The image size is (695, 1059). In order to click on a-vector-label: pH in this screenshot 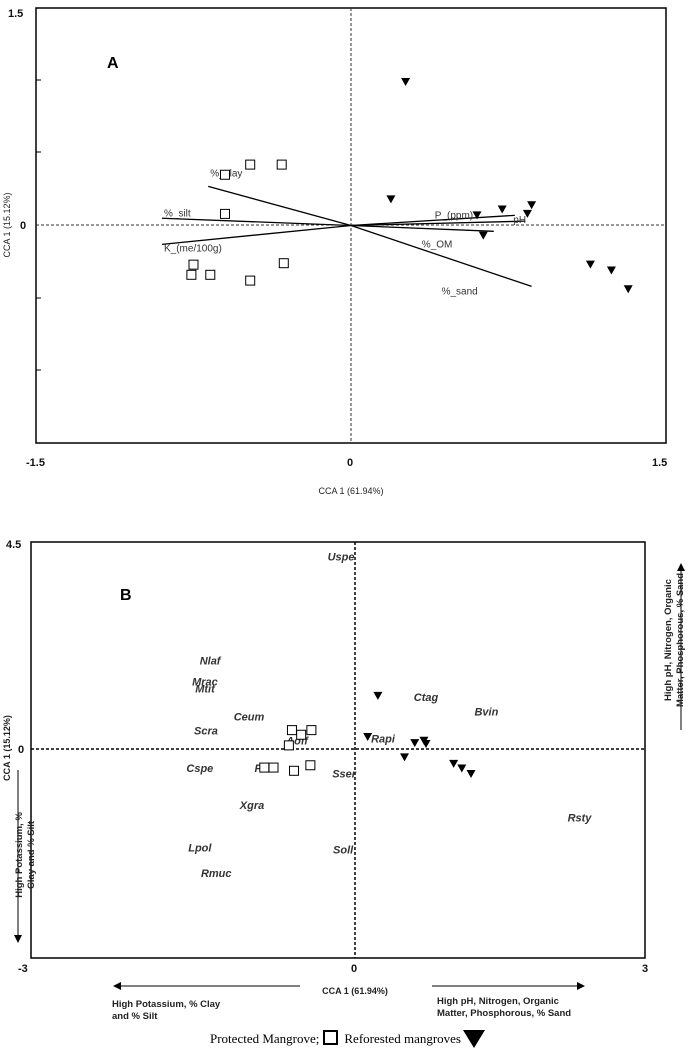, I will do `click(519, 220)`.